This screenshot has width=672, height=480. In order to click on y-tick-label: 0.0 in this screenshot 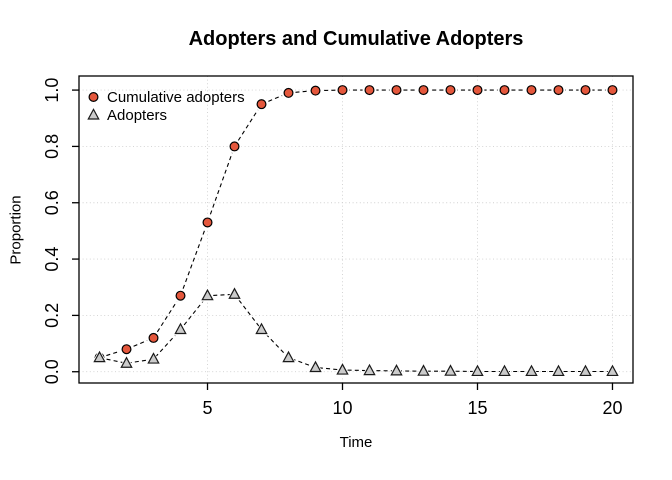, I will do `click(52, 371)`.